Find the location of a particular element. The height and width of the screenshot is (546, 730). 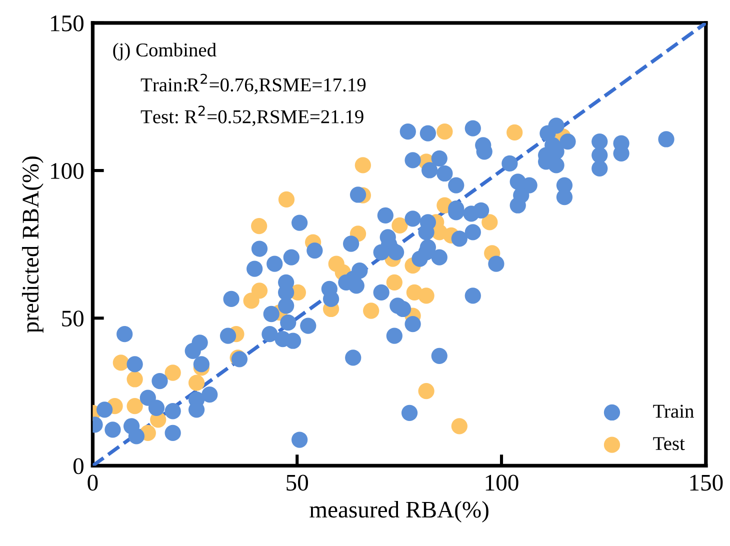

annotation: (j) Combined is located at coordinates (164, 51).